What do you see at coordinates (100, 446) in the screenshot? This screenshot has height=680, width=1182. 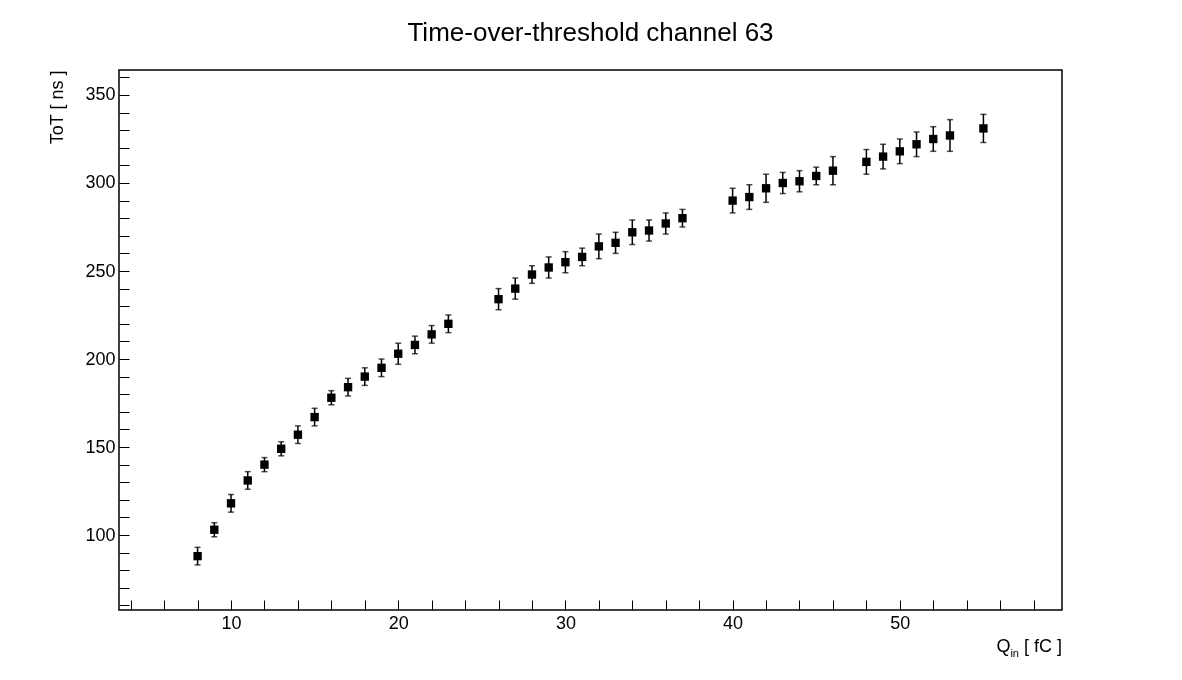 I see `y-tick-label: 150` at bounding box center [100, 446].